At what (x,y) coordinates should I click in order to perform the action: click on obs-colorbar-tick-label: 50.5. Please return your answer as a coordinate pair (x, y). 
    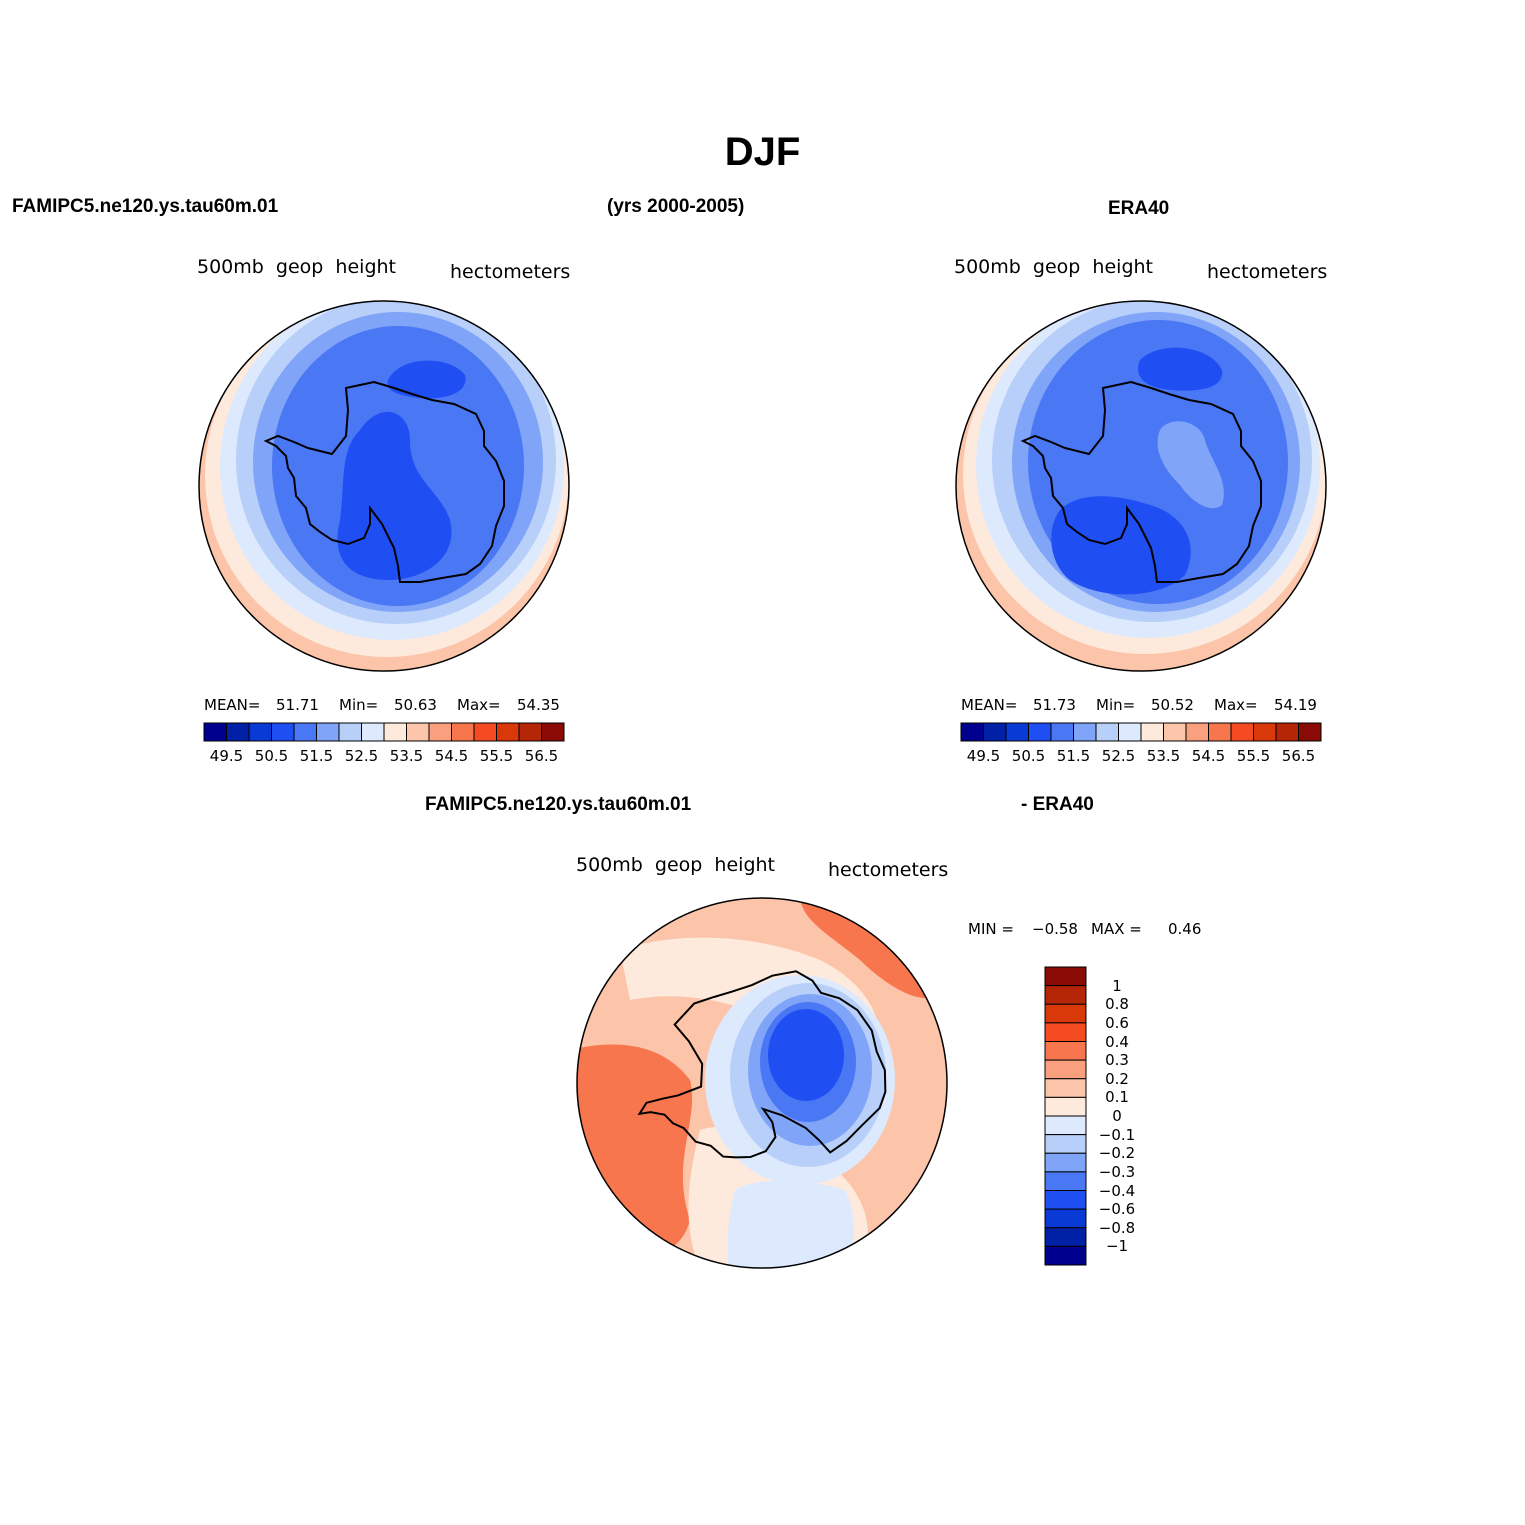
    Looking at the image, I should click on (1028, 756).